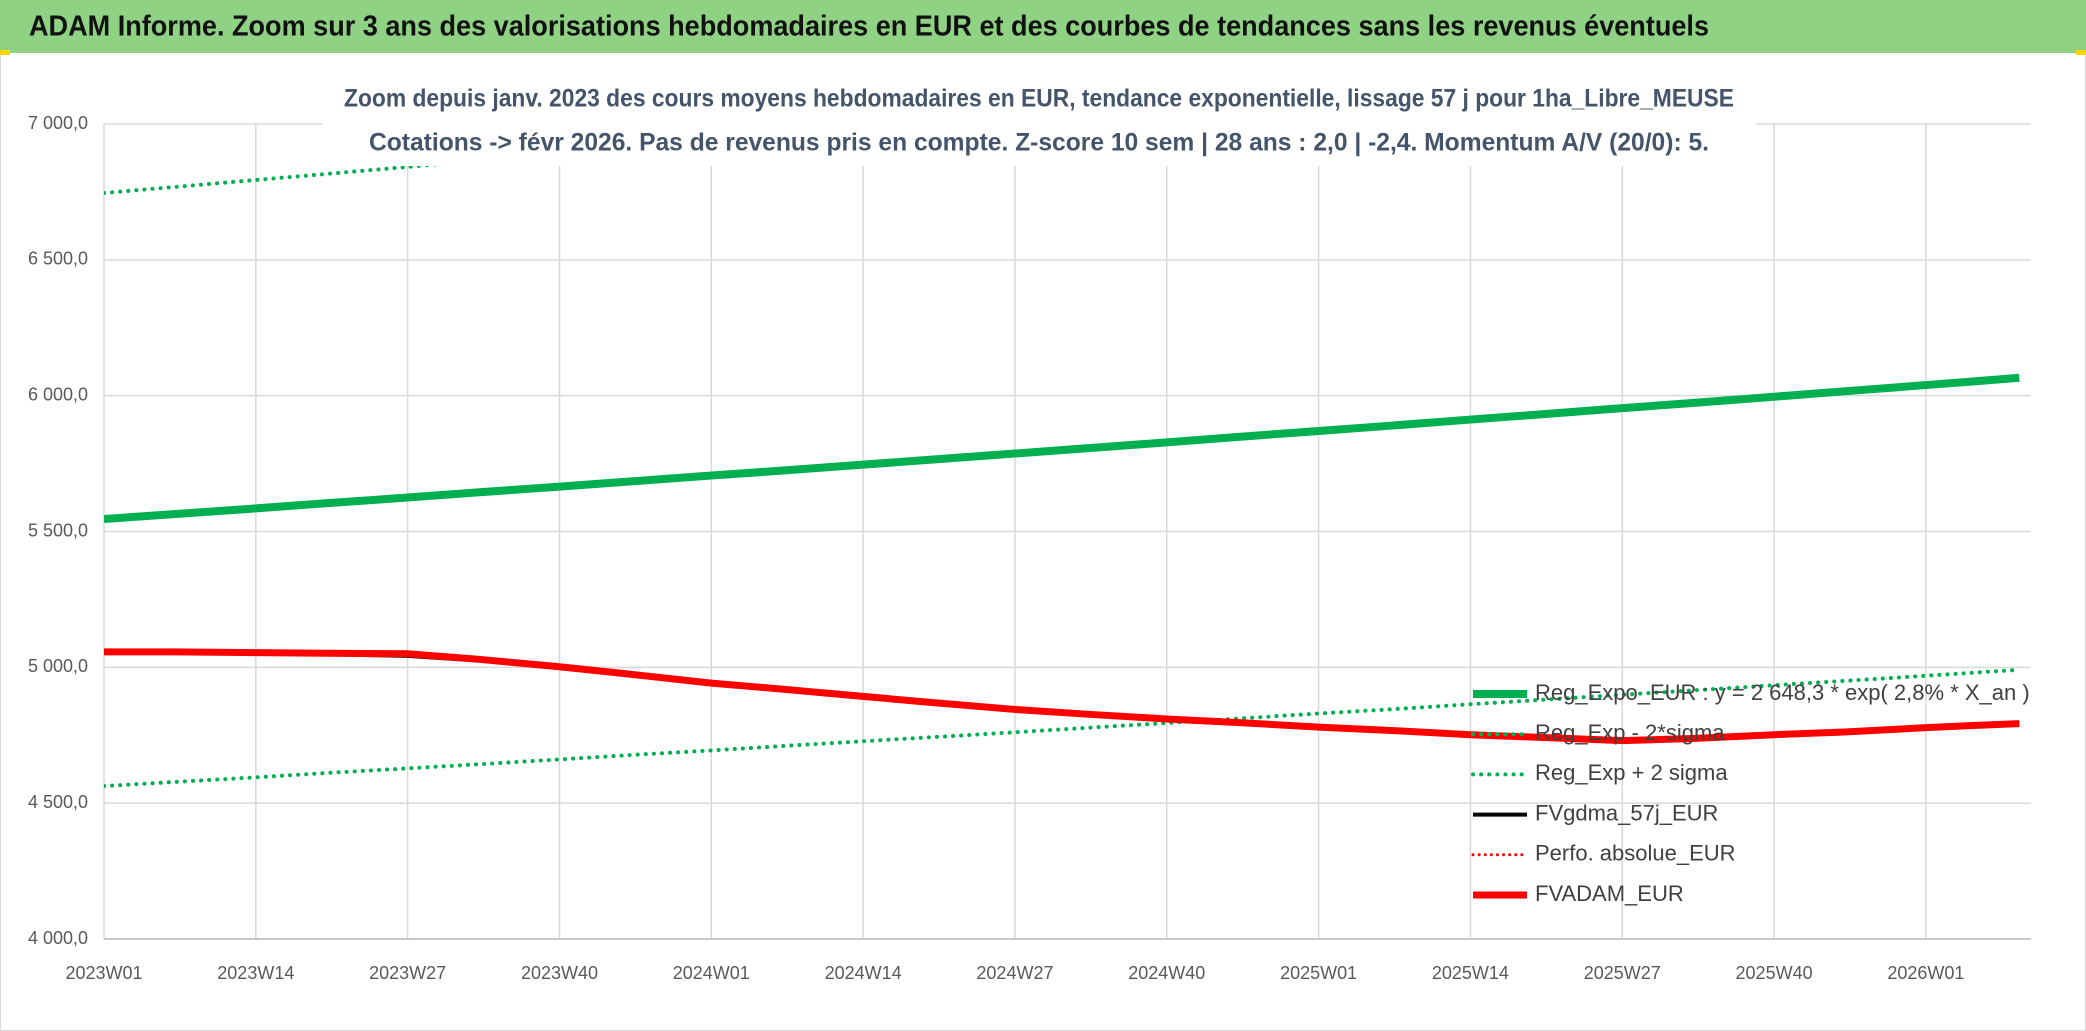 The image size is (2086, 1031). What do you see at coordinates (1609, 893) in the screenshot?
I see `legend-label: FVADAM_EUR` at bounding box center [1609, 893].